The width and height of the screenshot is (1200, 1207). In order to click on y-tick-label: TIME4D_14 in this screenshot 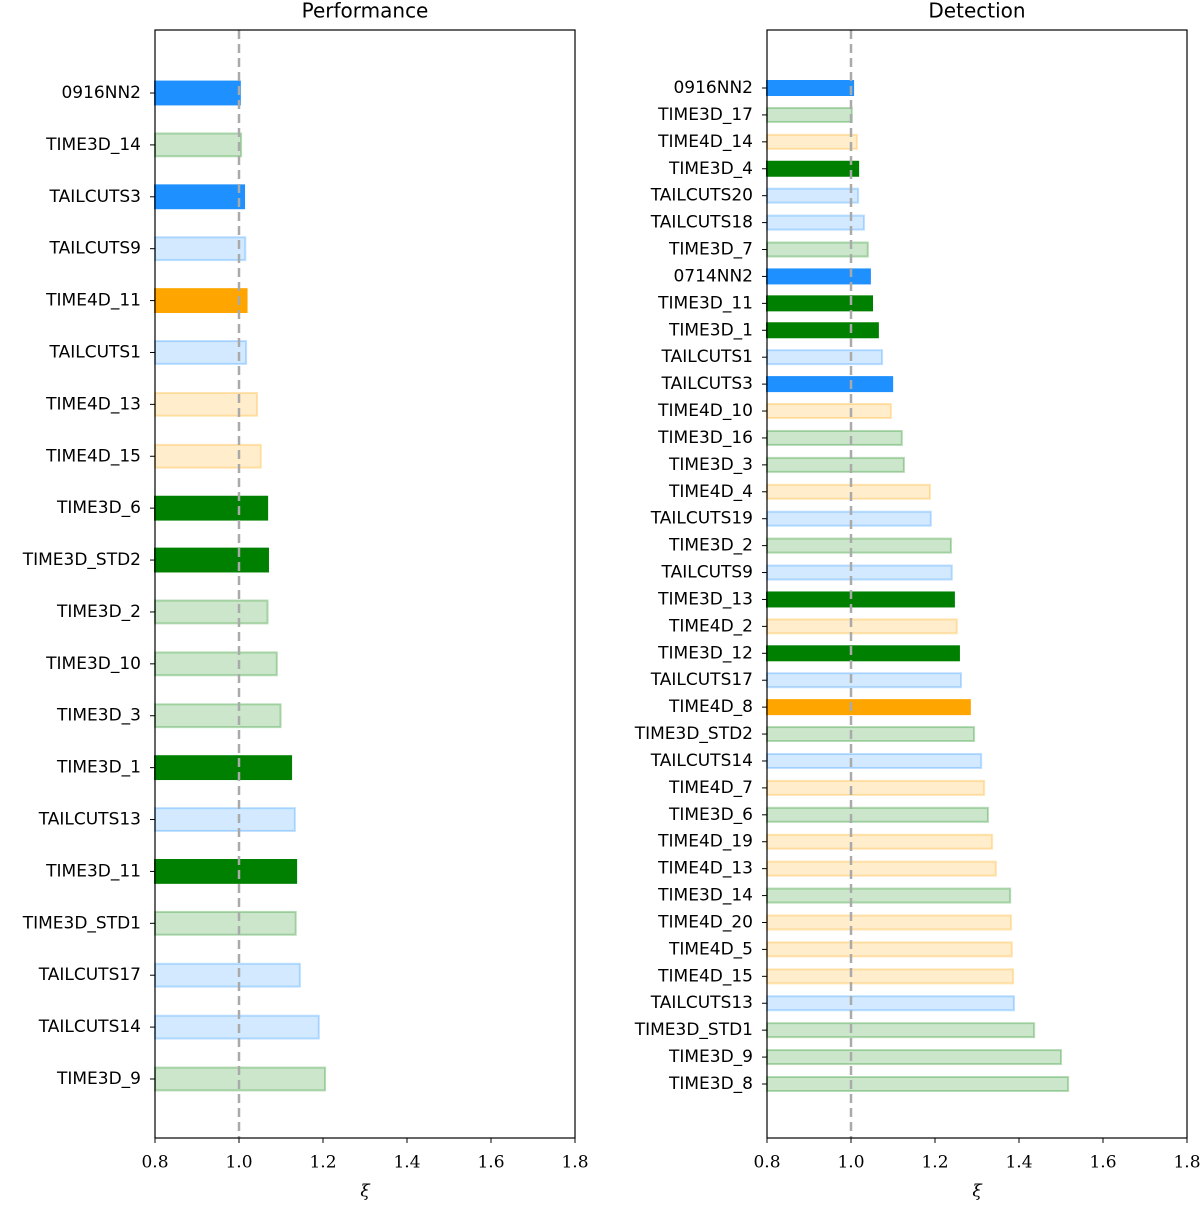, I will do `click(705, 142)`.